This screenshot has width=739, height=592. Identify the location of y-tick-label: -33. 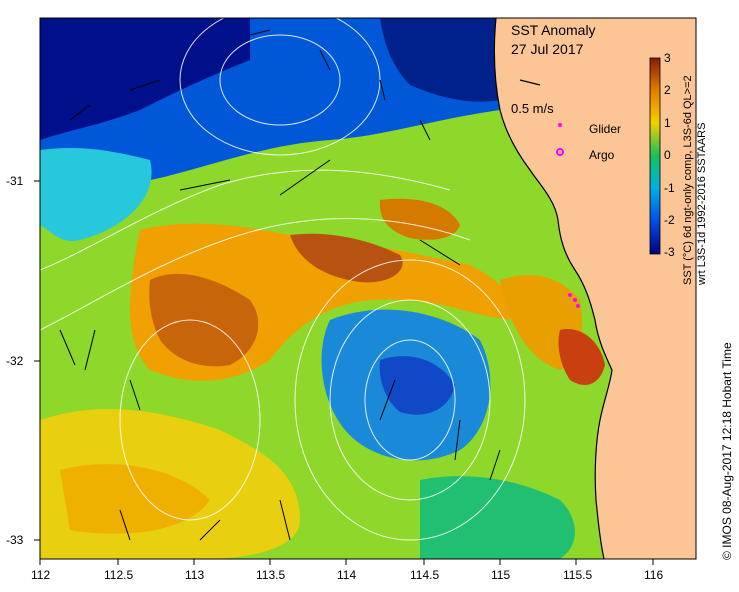
(15, 540).